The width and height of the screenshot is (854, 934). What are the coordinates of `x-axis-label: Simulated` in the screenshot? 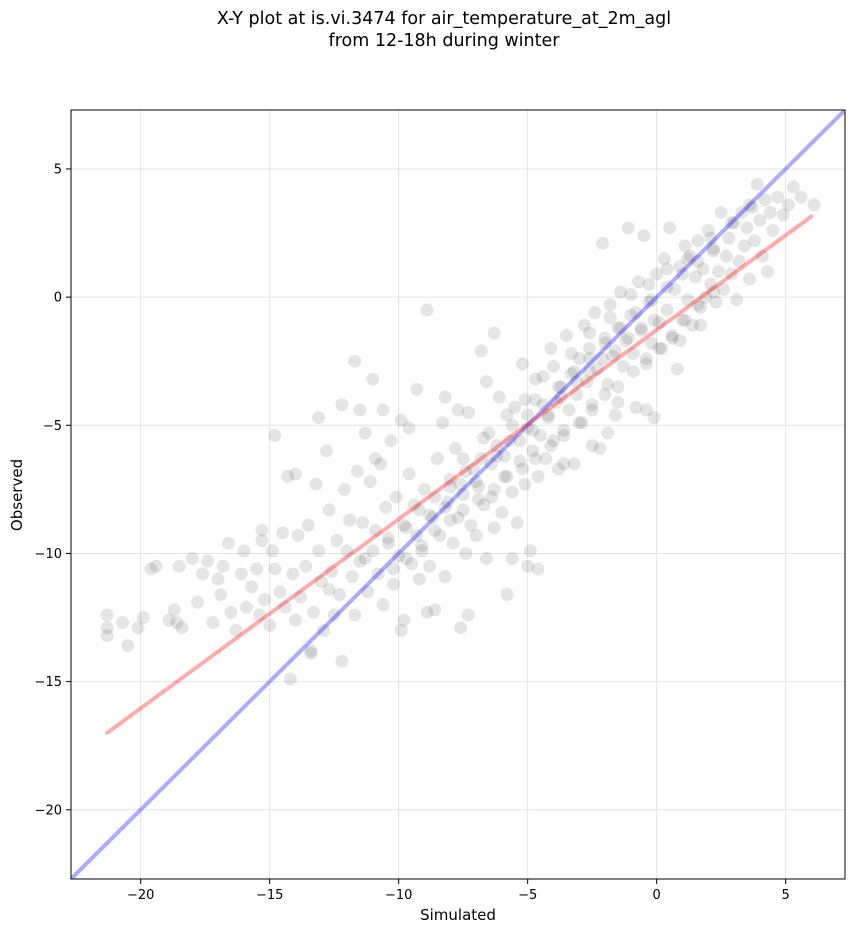 It's located at (458, 915).